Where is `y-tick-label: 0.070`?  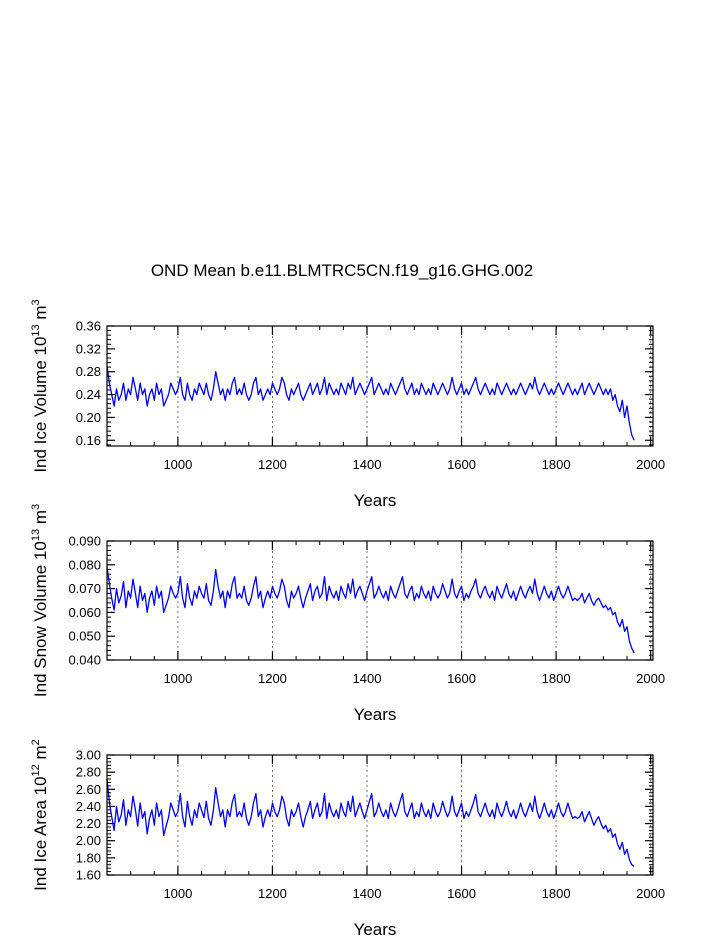 y-tick-label: 0.070 is located at coordinates (84, 588).